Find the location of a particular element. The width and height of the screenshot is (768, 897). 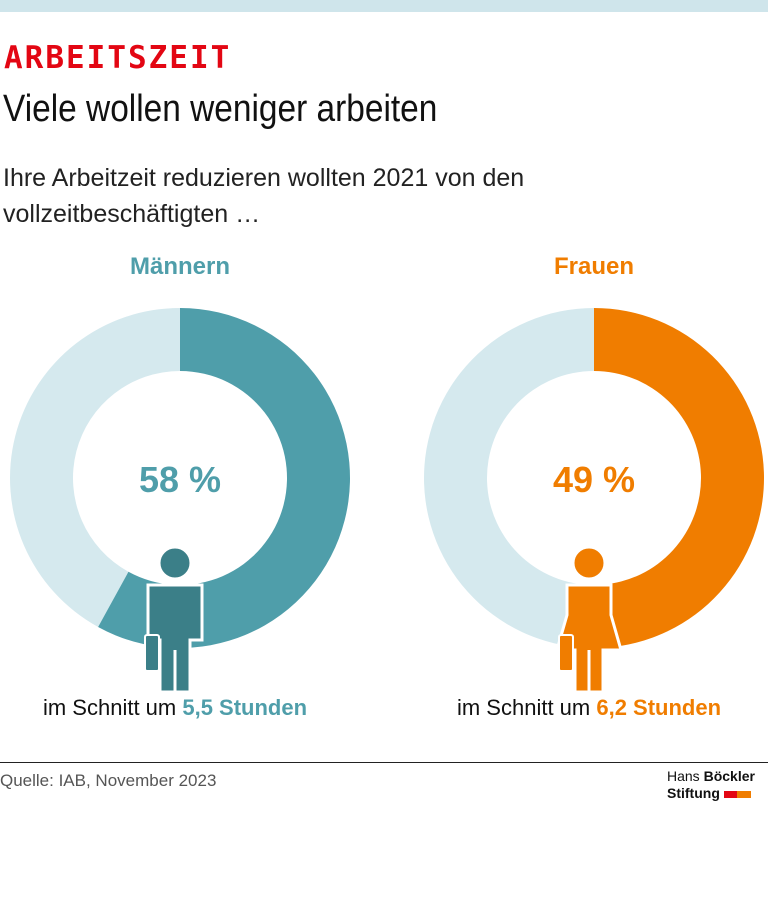

average-note: im Schnitt um 5,5 Stunden is located at coordinates (175, 707).